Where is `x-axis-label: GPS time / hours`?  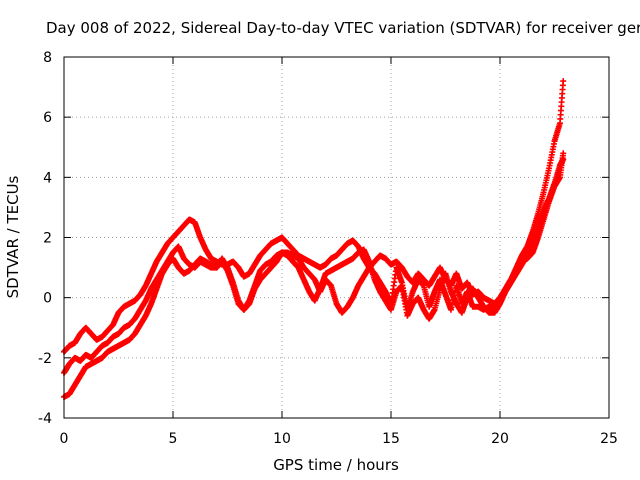
x-axis-label: GPS time / hours is located at coordinates (336, 465).